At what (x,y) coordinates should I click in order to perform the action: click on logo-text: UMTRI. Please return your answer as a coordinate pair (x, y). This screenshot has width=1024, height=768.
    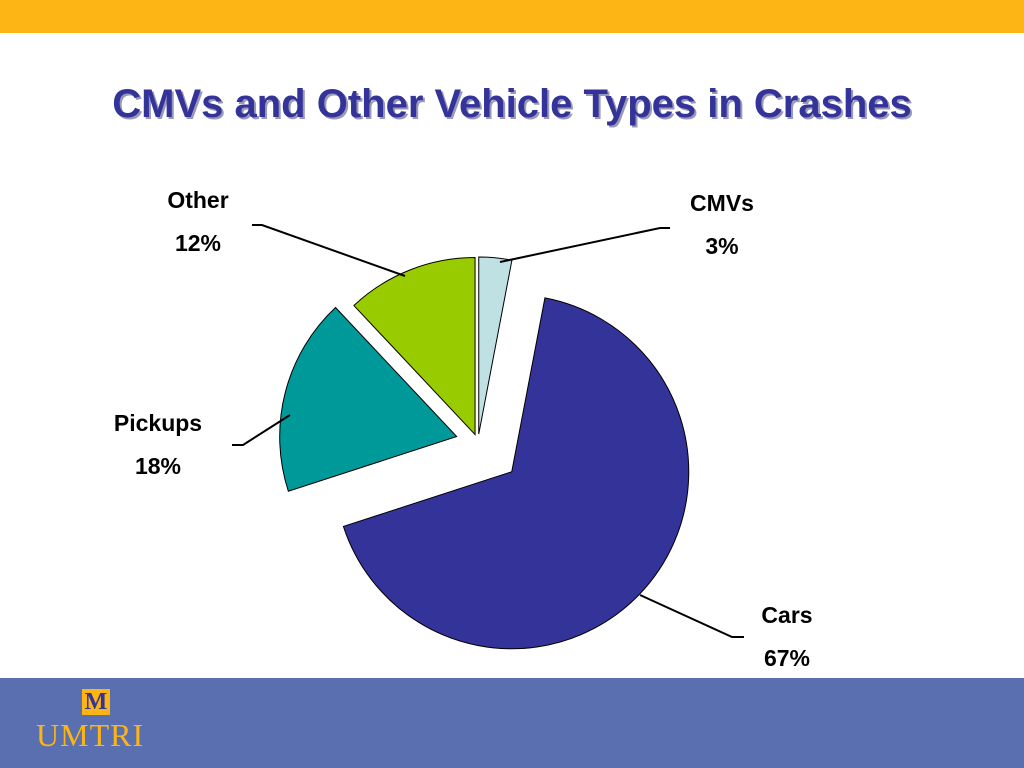
    Looking at the image, I should click on (90, 735).